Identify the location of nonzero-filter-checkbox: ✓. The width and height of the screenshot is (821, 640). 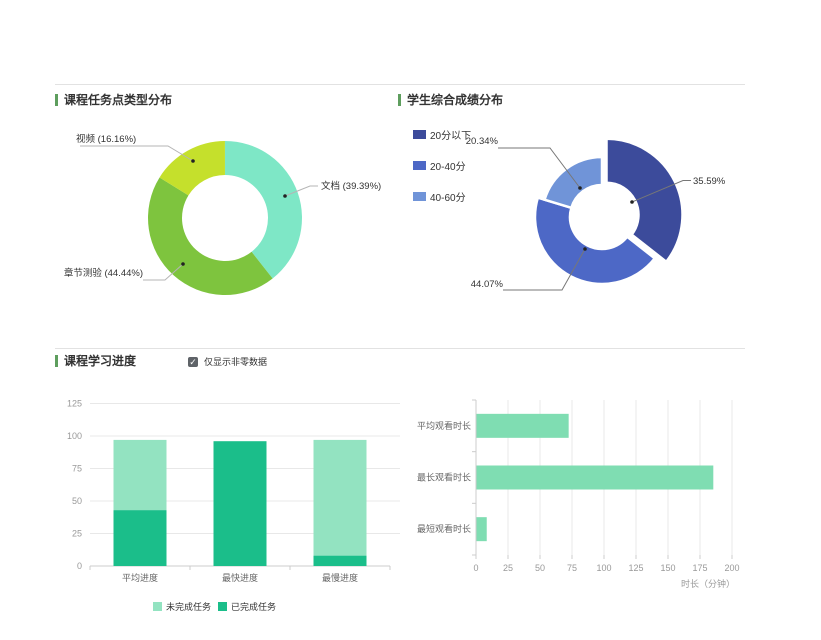
(193, 361).